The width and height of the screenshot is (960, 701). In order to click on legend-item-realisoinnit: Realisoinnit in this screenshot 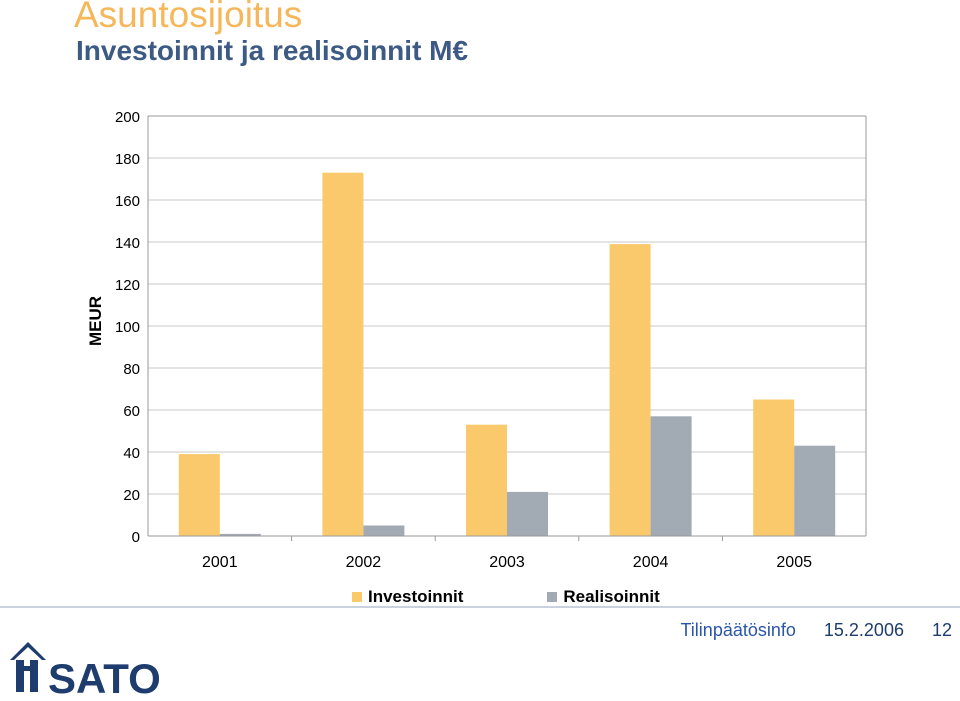, I will do `click(603, 597)`.